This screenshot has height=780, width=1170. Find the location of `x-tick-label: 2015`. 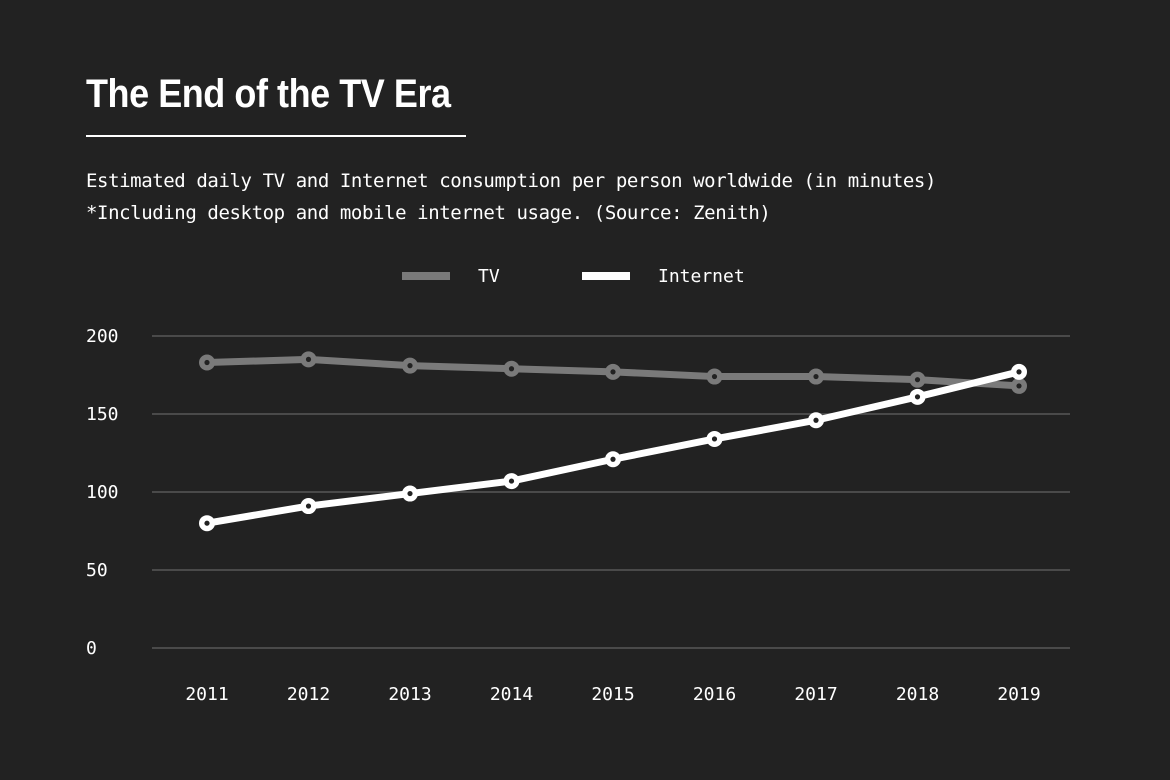

x-tick-label: 2015 is located at coordinates (612, 694).